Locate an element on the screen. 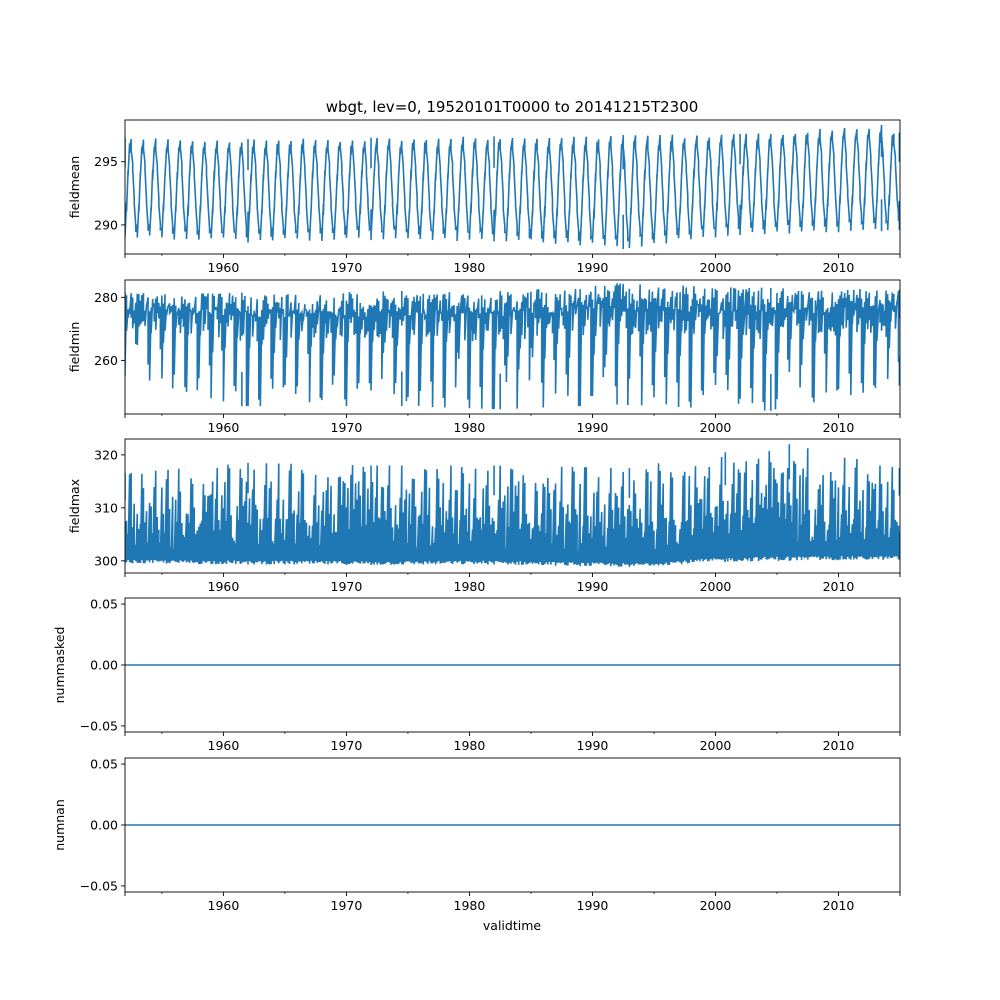 Image resolution: width=1000 pixels, height=1000 pixels. y-axis-label-fieldmax: fieldmax is located at coordinates (74, 506).